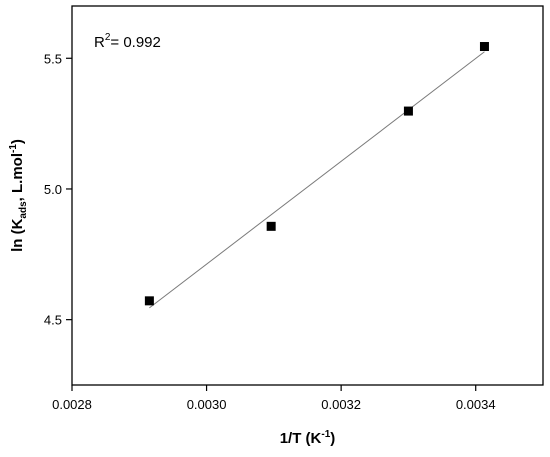 The image size is (550, 457). What do you see at coordinates (274, 398) in the screenshot?
I see `x-axis-ticks: 0.0028 0.0030 0.0032 0.0034` at bounding box center [274, 398].